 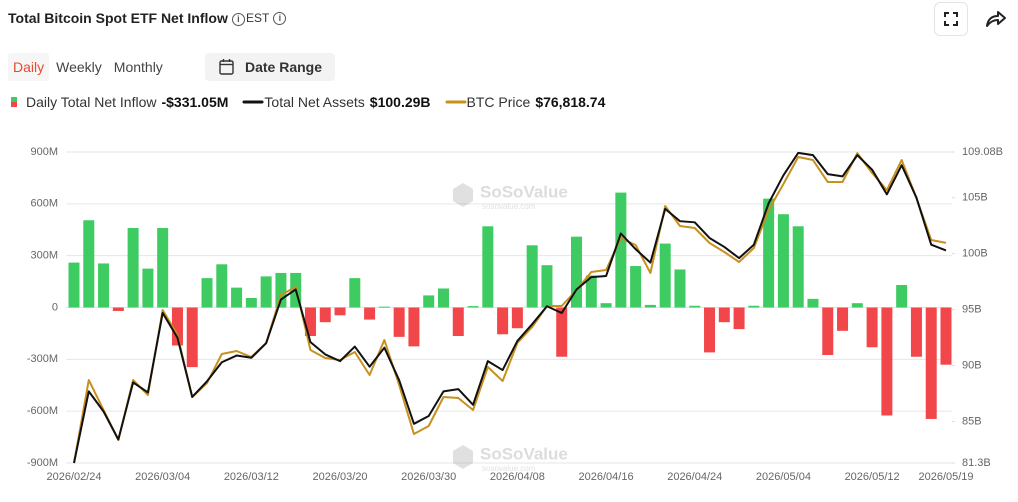 What do you see at coordinates (872, 477) in the screenshot?
I see `x-tick-label: 2026/05/12` at bounding box center [872, 477].